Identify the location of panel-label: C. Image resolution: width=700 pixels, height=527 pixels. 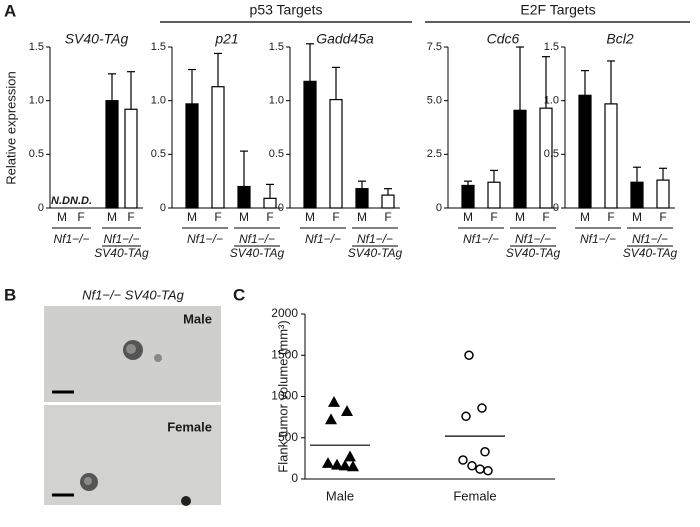
(239, 294).